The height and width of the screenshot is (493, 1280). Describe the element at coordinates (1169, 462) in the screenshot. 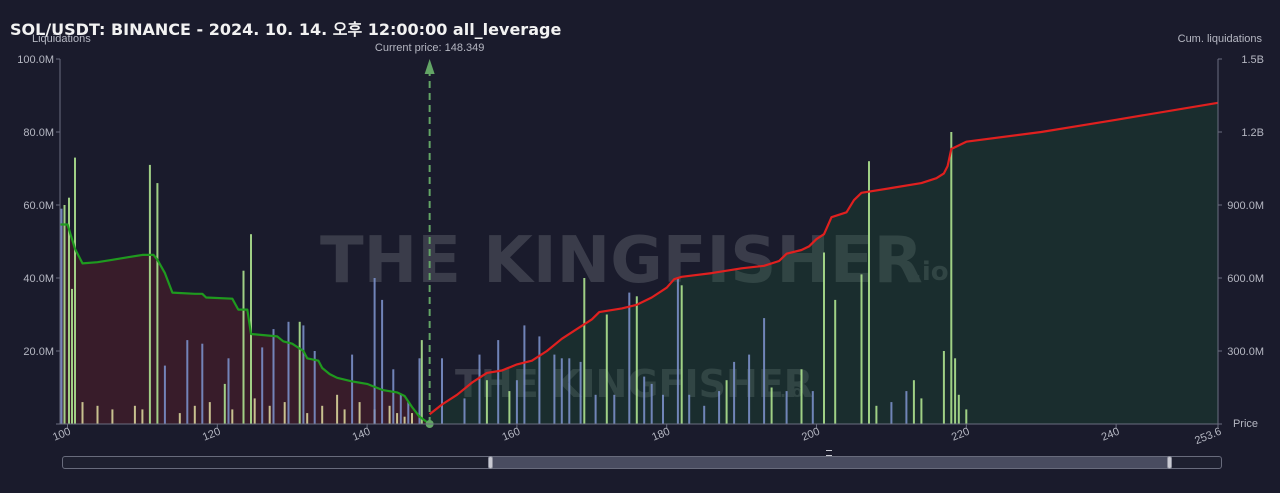

I see `scrollbar-right-handle` at that location.